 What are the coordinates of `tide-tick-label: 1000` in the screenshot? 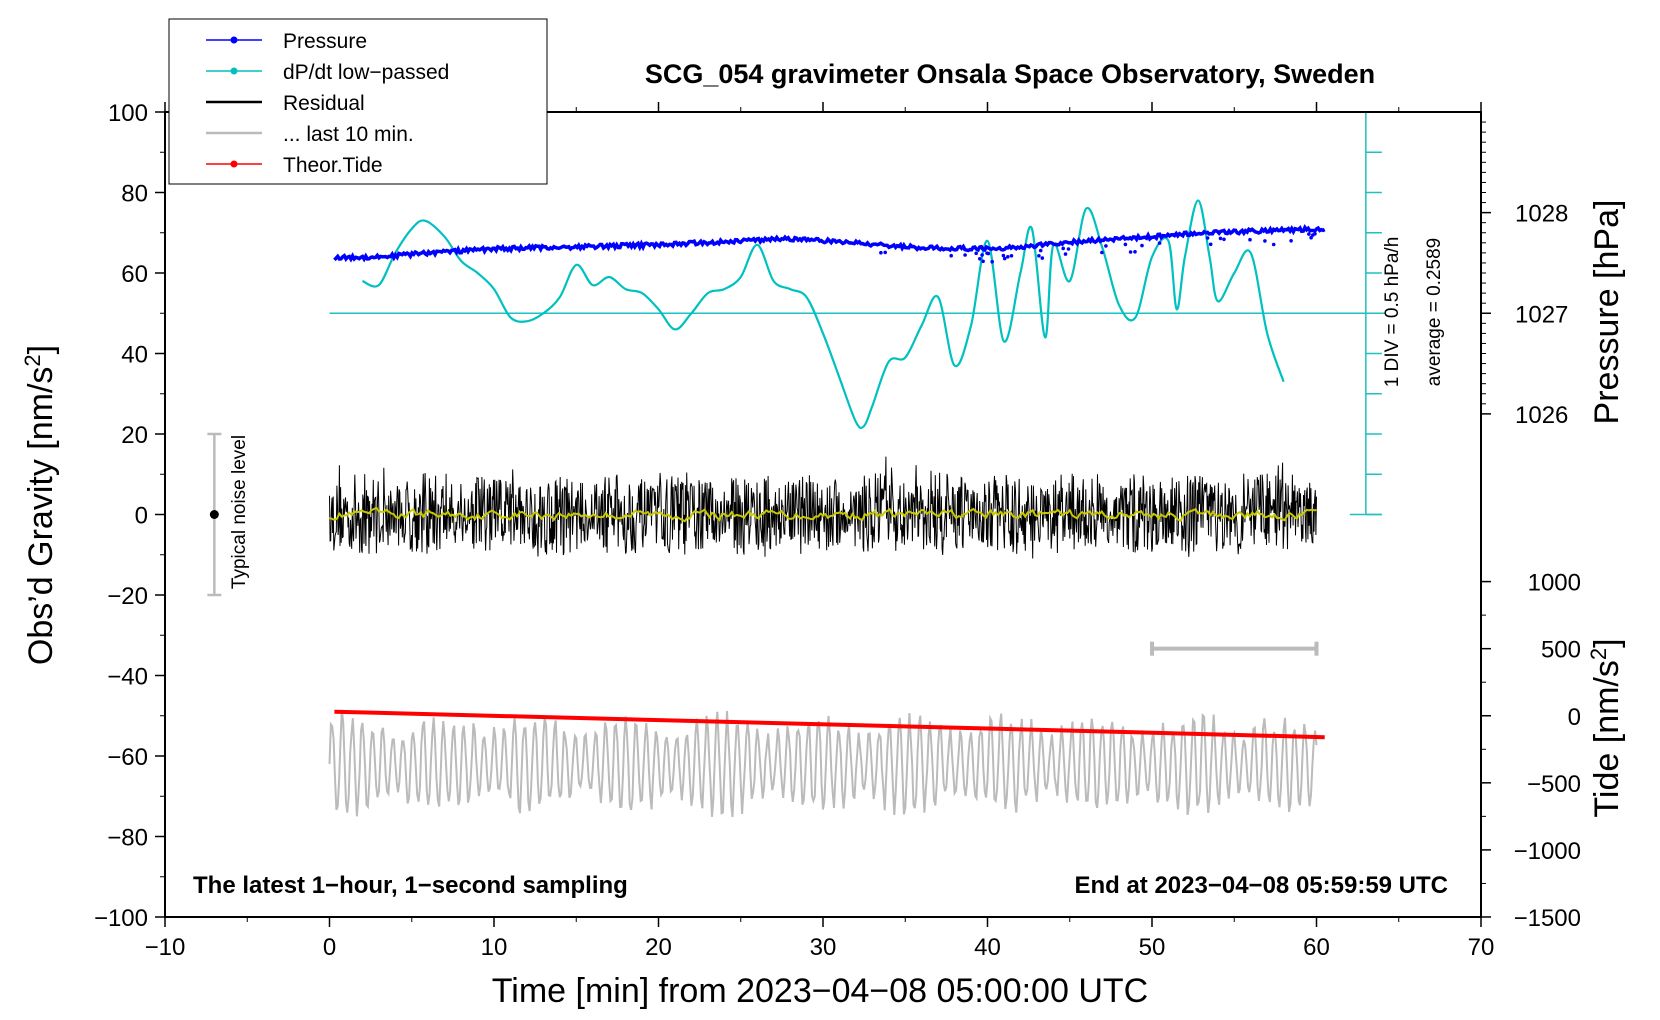 It's located at (1554, 583).